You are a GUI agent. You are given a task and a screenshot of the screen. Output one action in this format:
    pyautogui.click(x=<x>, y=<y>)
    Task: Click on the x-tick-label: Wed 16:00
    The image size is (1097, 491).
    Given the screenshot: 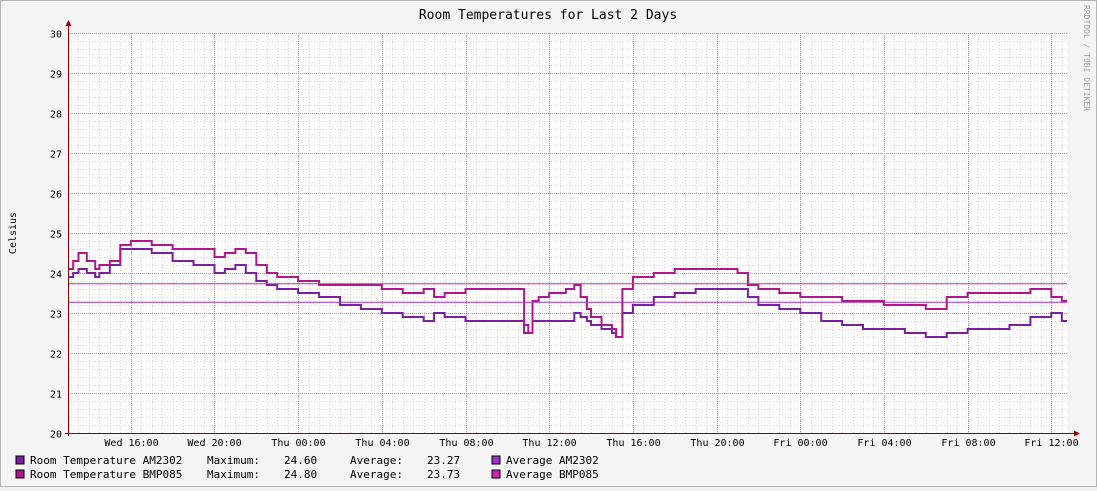 What is the action you would take?
    pyautogui.click(x=131, y=443)
    